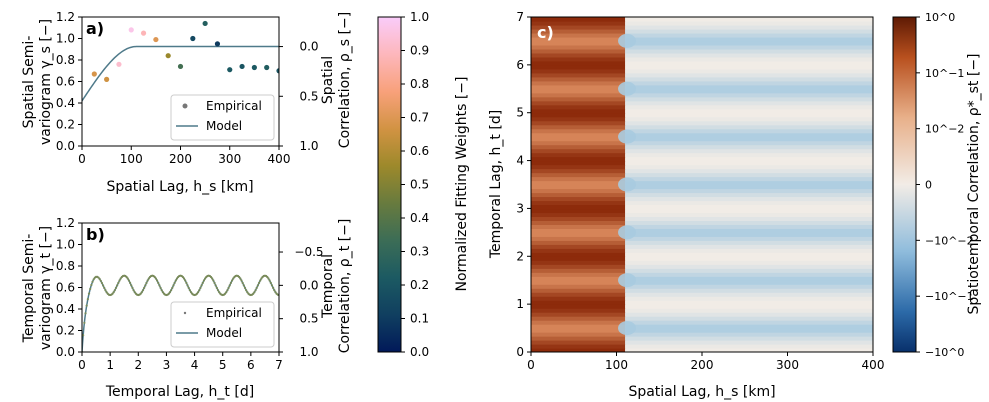  What do you see at coordinates (496, 184) in the screenshot?
I see `panel-c-ylabel: Temporal Lag, h_t [d]` at bounding box center [496, 184].